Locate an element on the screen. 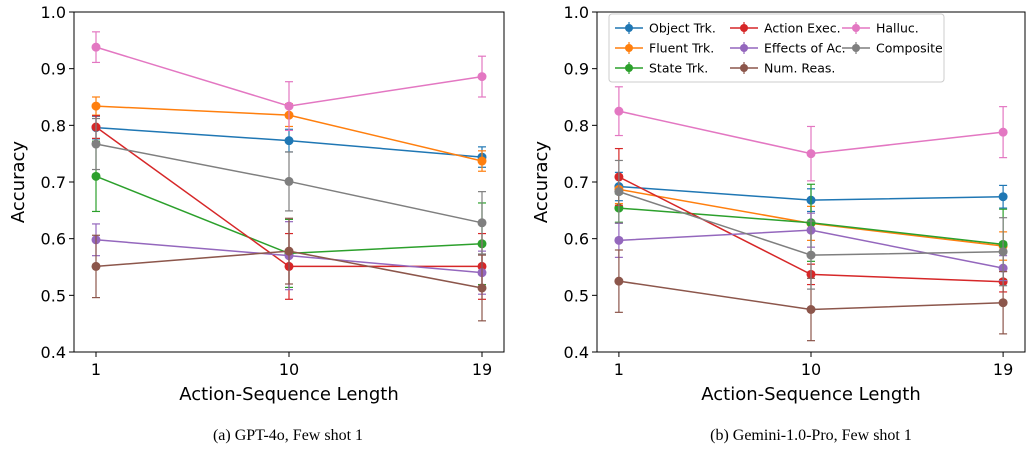 The image size is (1034, 459). legend-item-composite: Composite is located at coordinates (892, 48).